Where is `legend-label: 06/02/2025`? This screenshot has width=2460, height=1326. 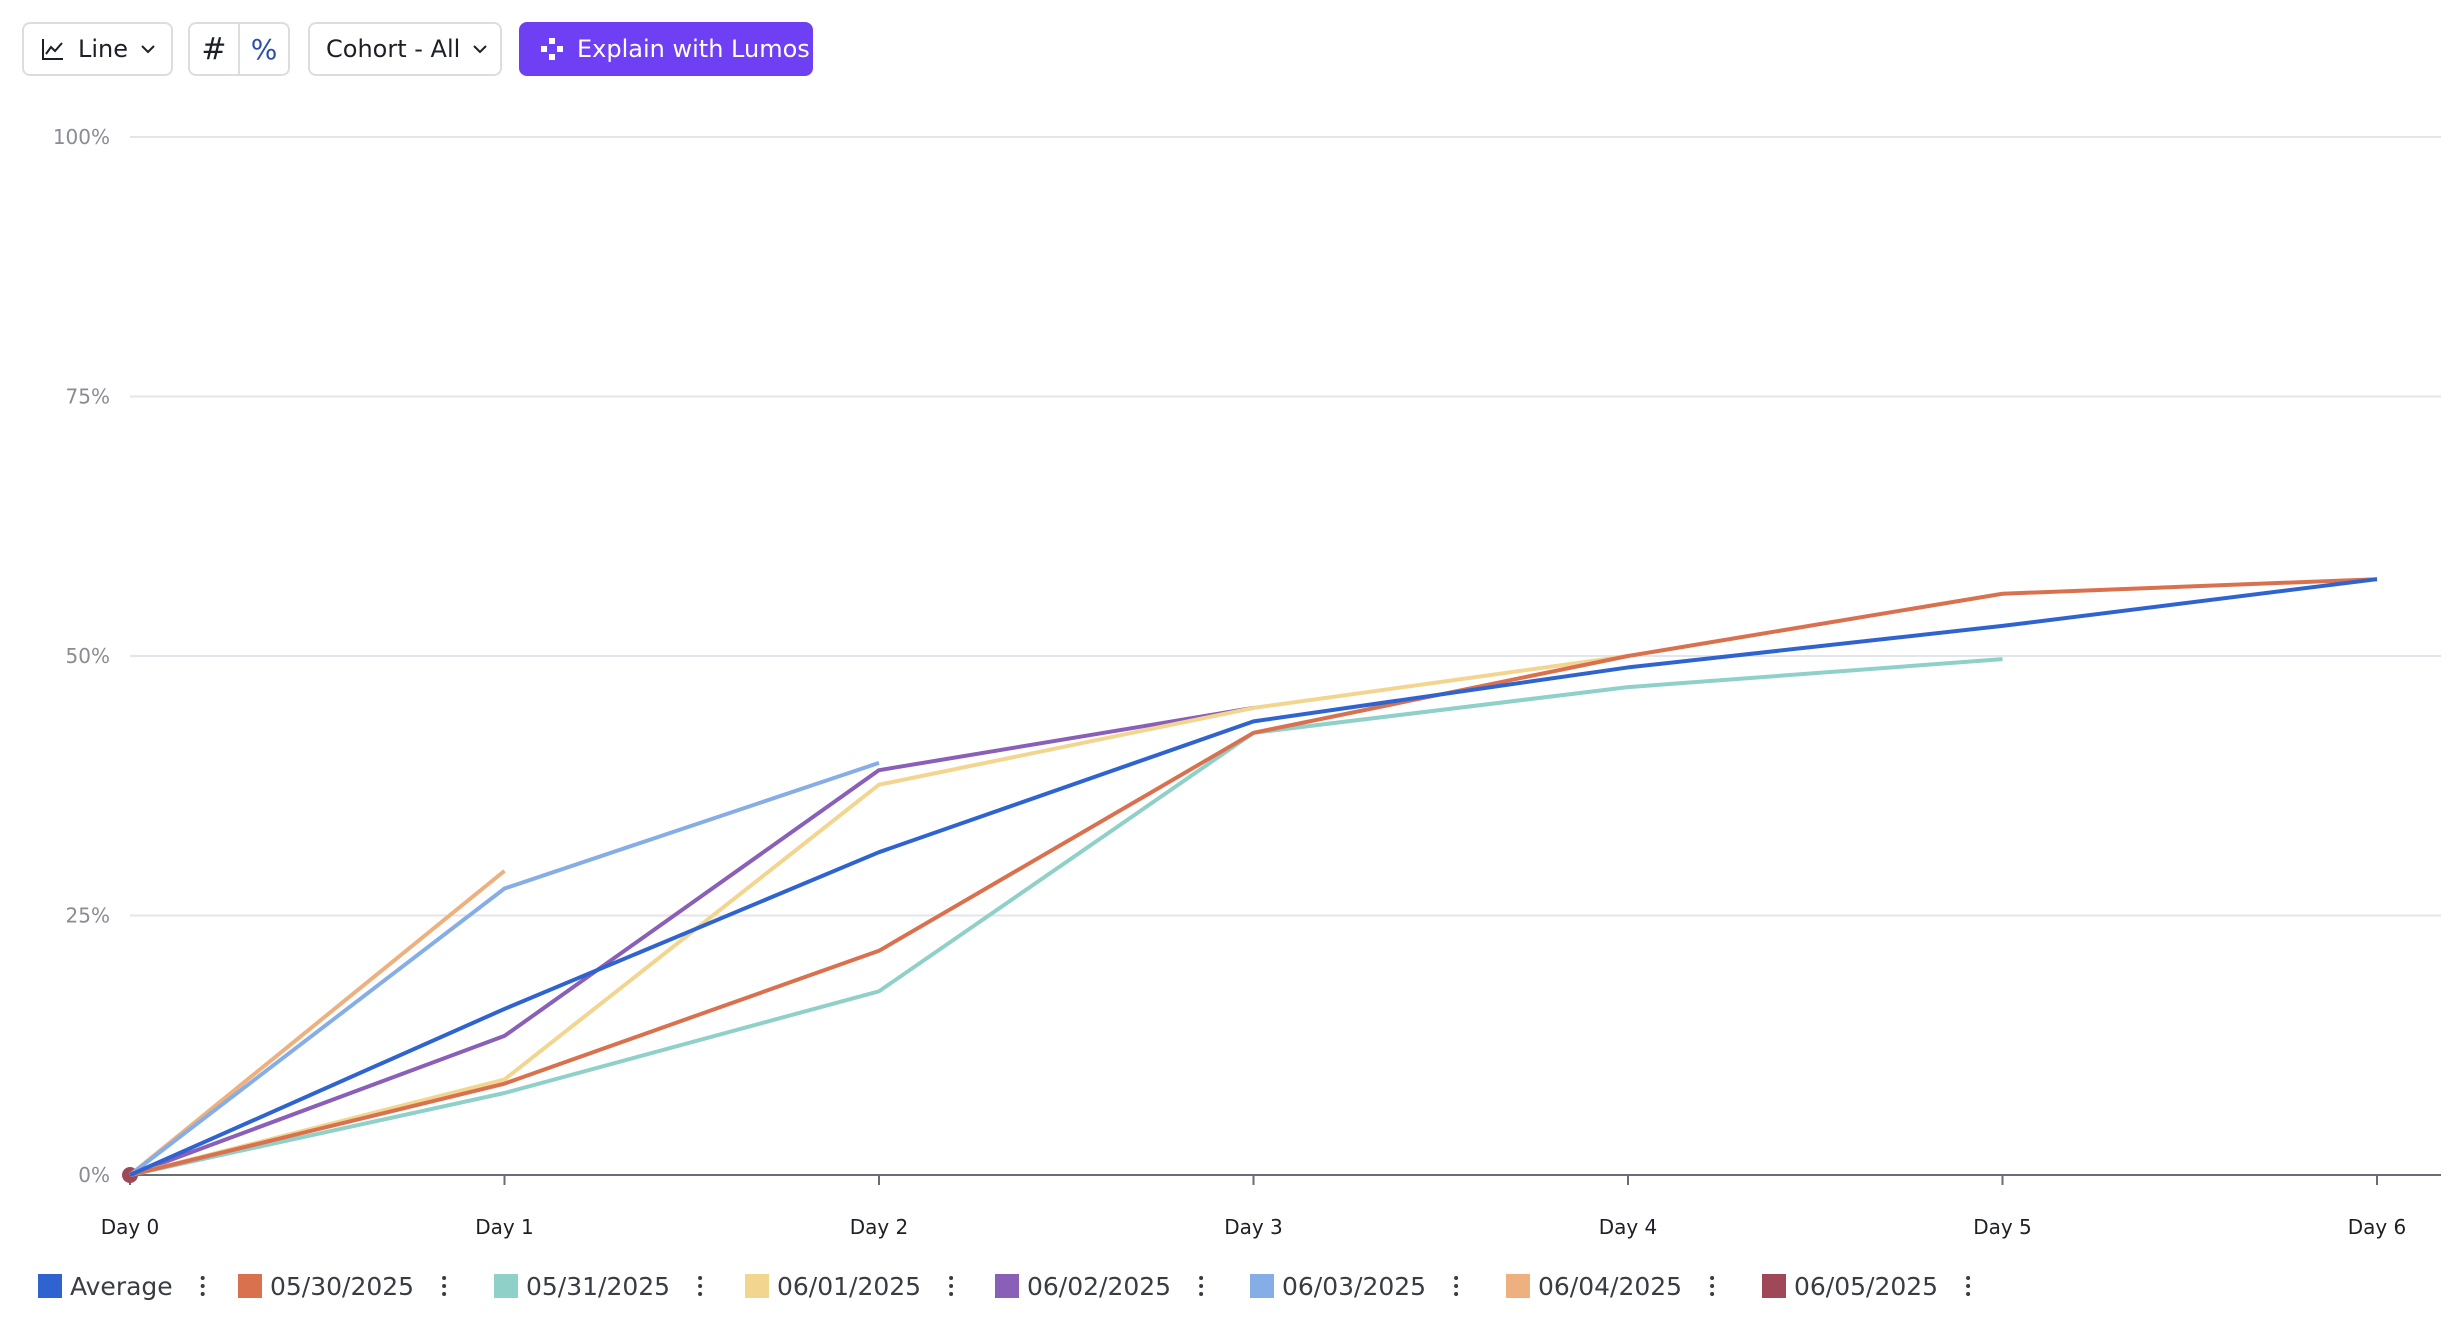
legend-label: 06/02/2025 is located at coordinates (1099, 1286).